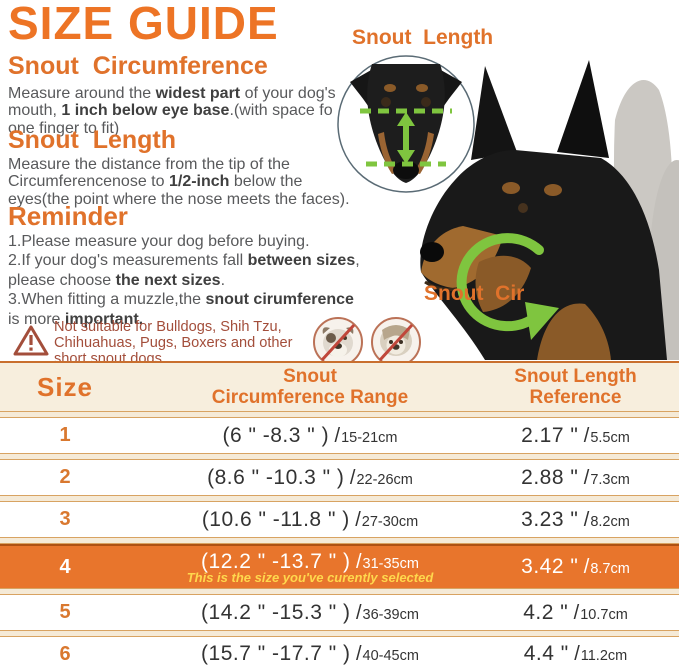 The width and height of the screenshot is (679, 670). What do you see at coordinates (92, 140) in the screenshot?
I see `heading-snout-length: Snout Length` at bounding box center [92, 140].